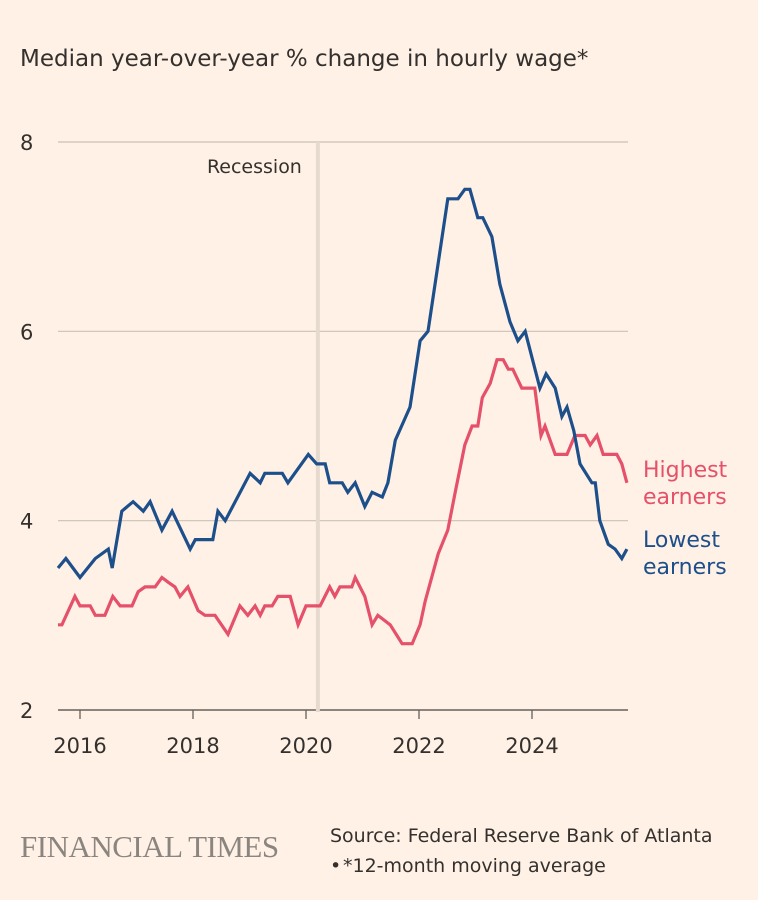 The height and width of the screenshot is (900, 758). Describe the element at coordinates (474, 866) in the screenshot. I see `footnote: *12-month moving average` at that location.